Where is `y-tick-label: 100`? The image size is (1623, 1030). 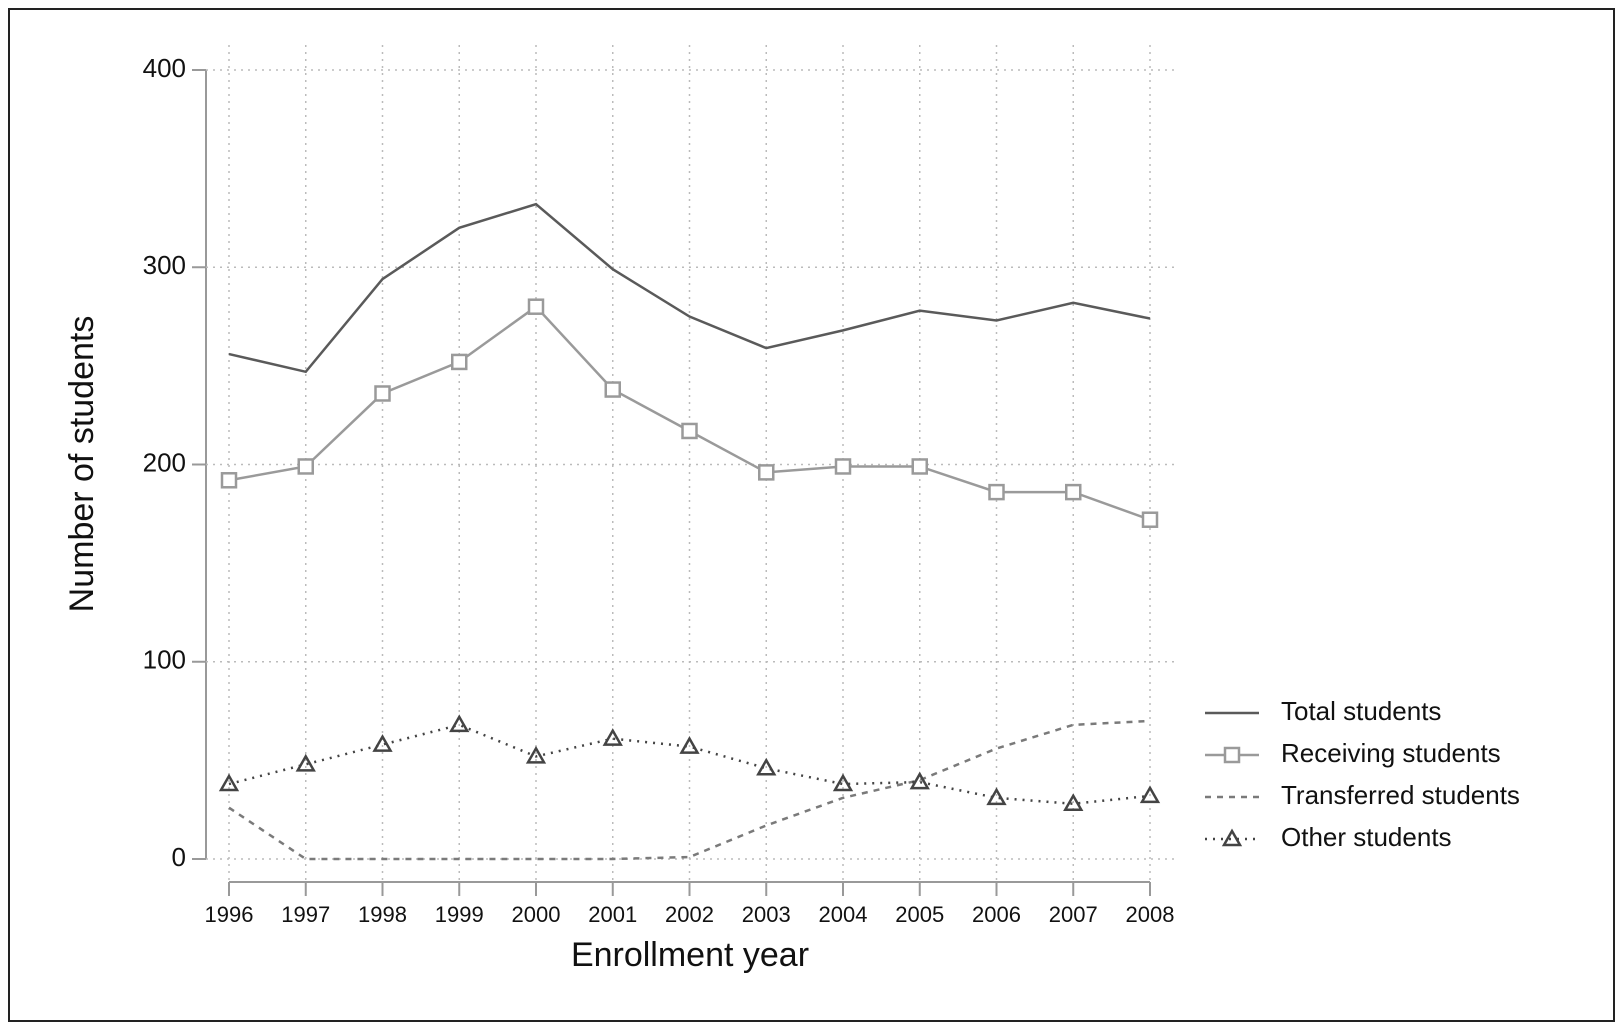 y-tick-label: 100 is located at coordinates (164, 660).